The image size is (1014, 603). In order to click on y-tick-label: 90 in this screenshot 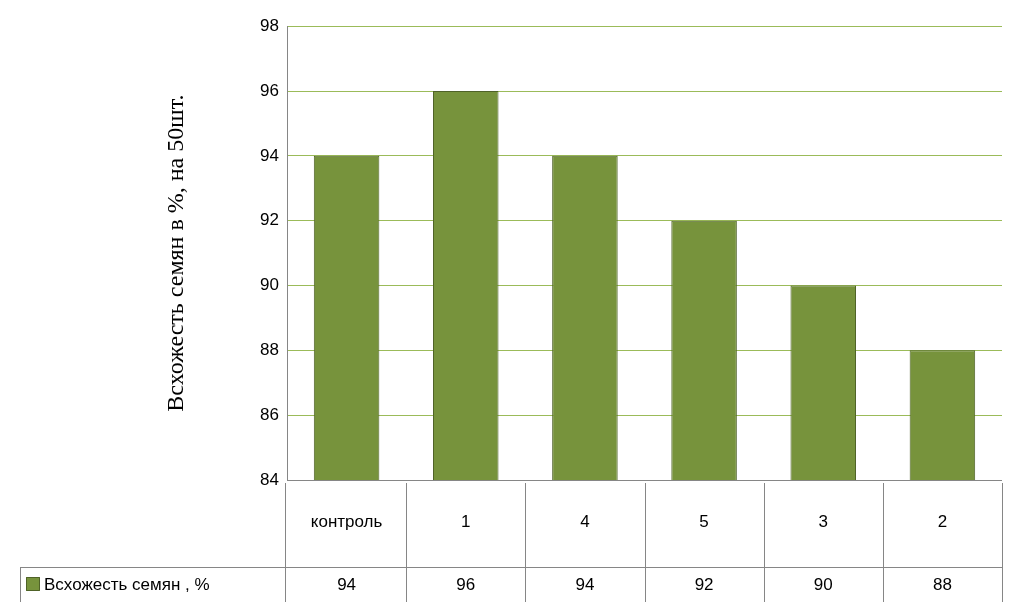, I will do `click(269, 285)`.